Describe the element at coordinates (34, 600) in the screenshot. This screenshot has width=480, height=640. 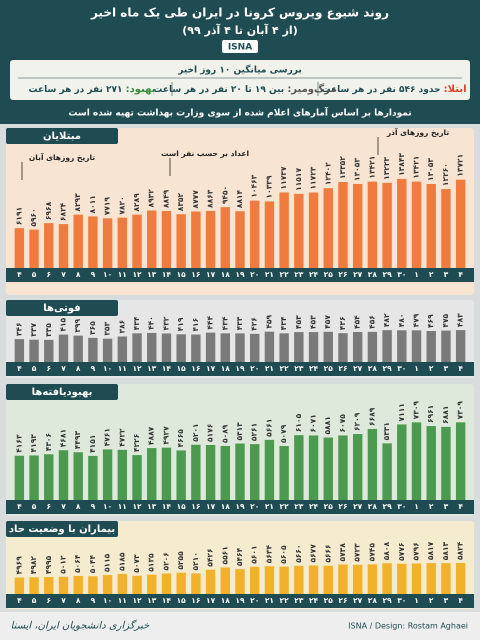
I see `x-tick-label: ۵` at that location.